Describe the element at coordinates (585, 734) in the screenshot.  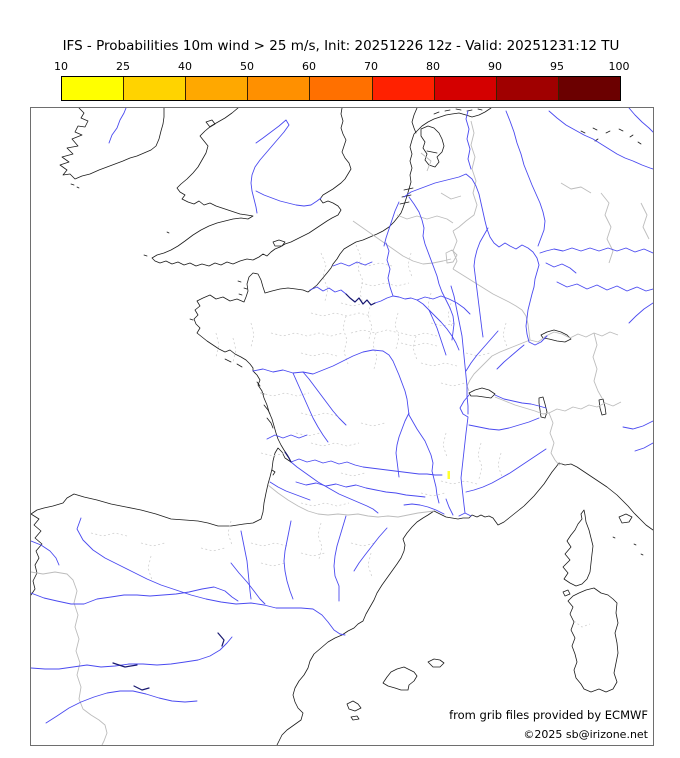
I see `attribution-copyright: ©2025 sb@irizone.net` at that location.